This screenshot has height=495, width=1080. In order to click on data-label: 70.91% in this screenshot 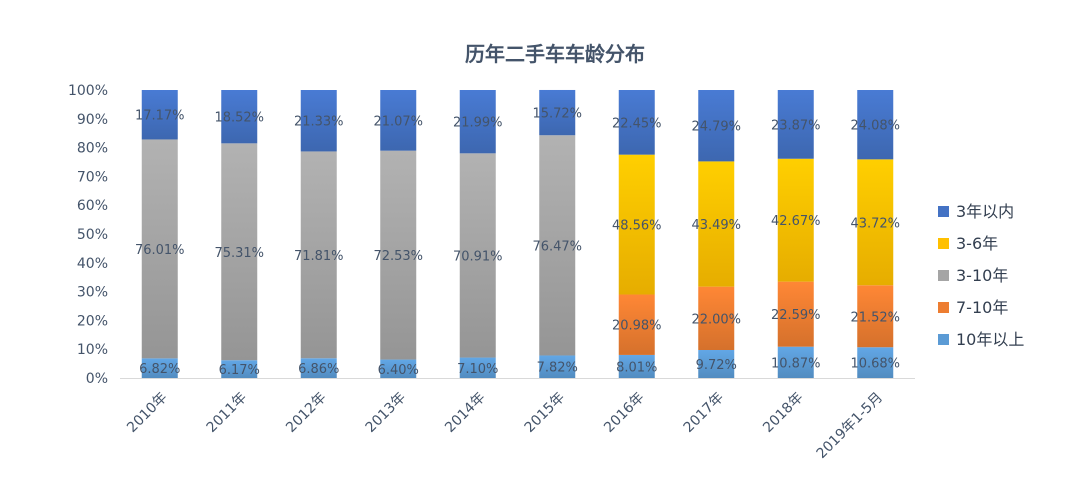, I will do `click(478, 256)`.